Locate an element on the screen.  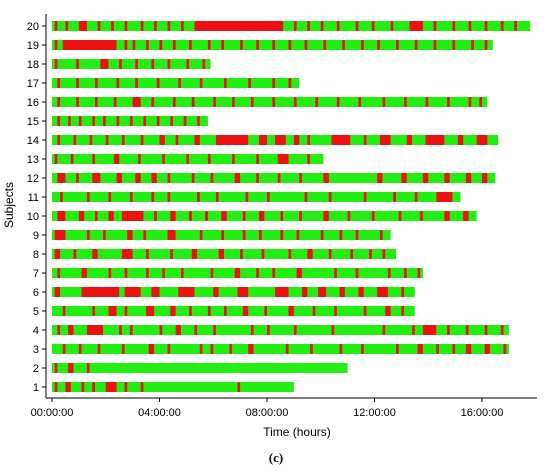
y-tick-label-20: 20 is located at coordinates (33, 27).